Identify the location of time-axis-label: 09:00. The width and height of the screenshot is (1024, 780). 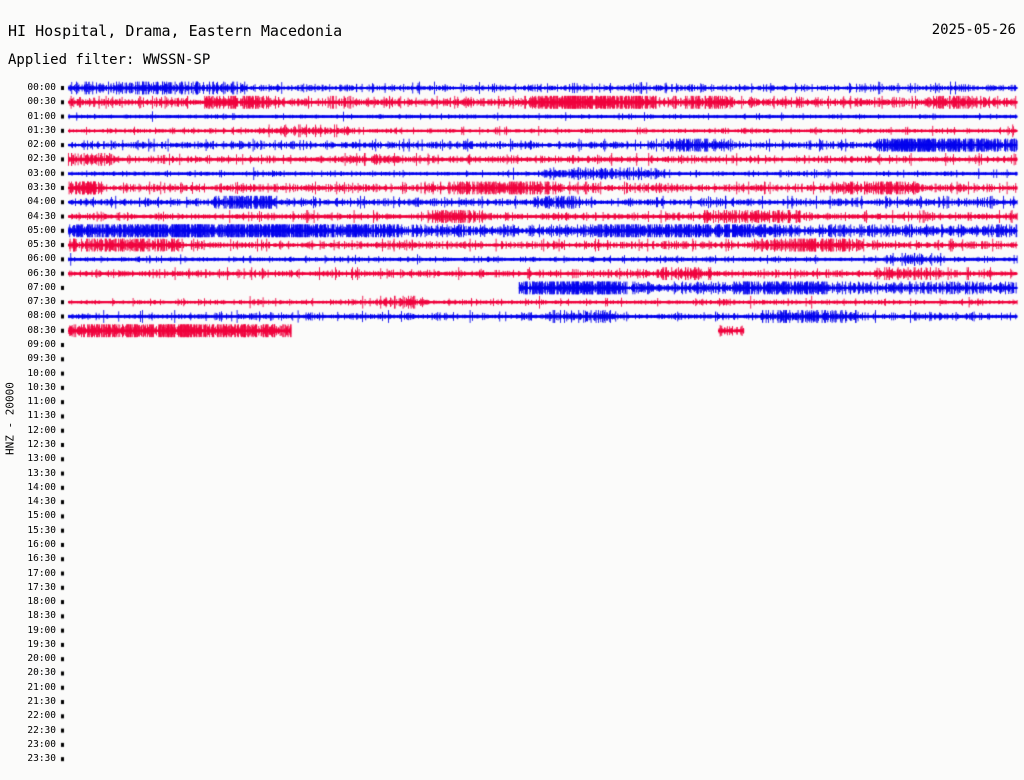
(41, 345).